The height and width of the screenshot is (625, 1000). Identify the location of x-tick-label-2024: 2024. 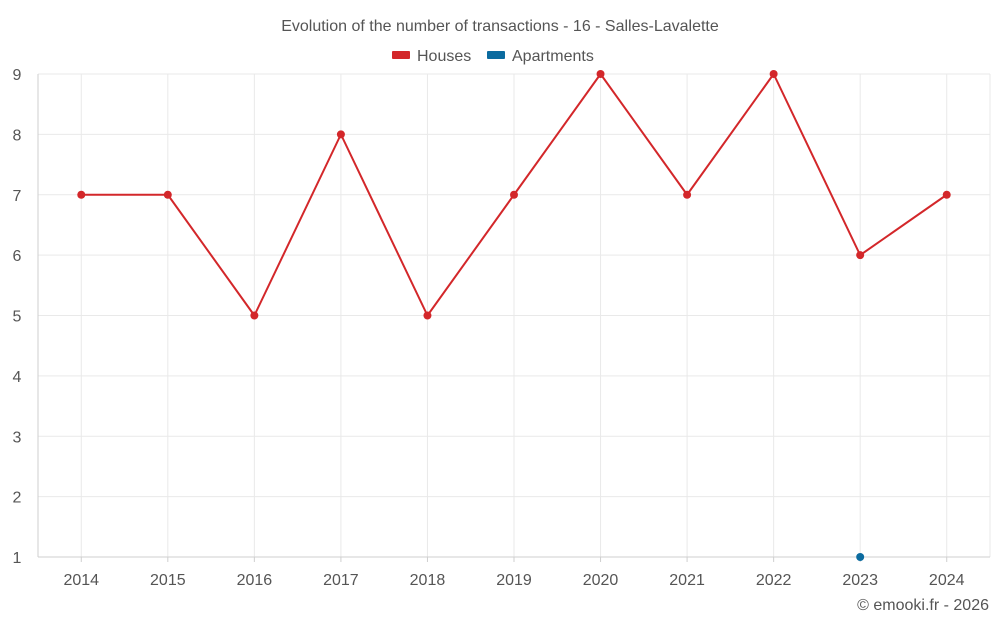
(947, 580).